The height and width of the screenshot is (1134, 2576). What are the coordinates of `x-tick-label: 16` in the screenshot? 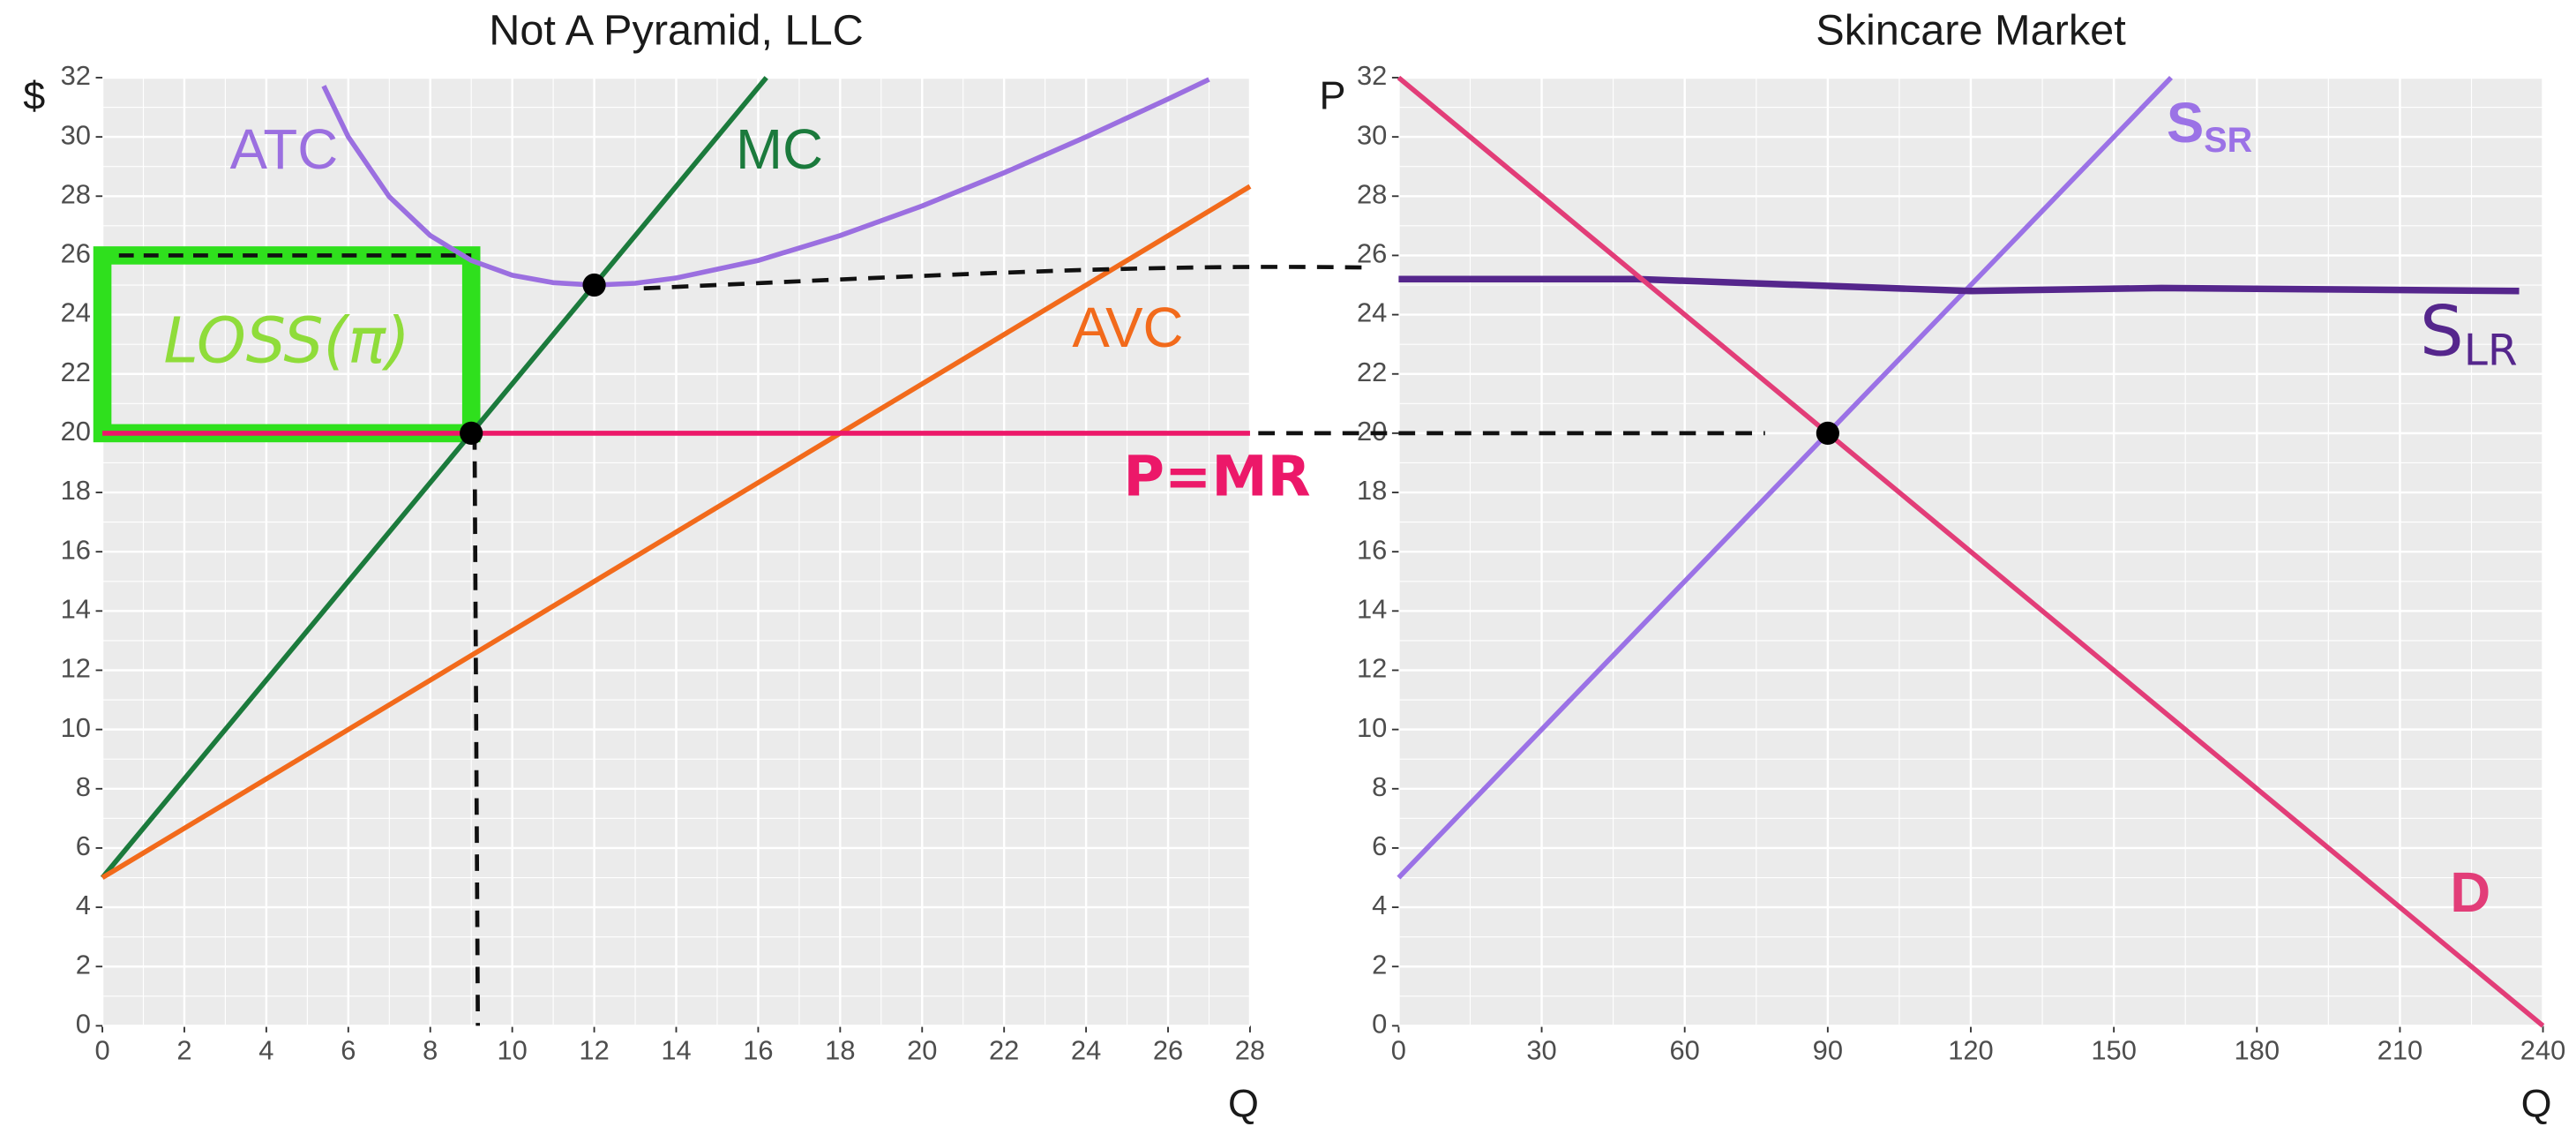 It's located at (758, 1049).